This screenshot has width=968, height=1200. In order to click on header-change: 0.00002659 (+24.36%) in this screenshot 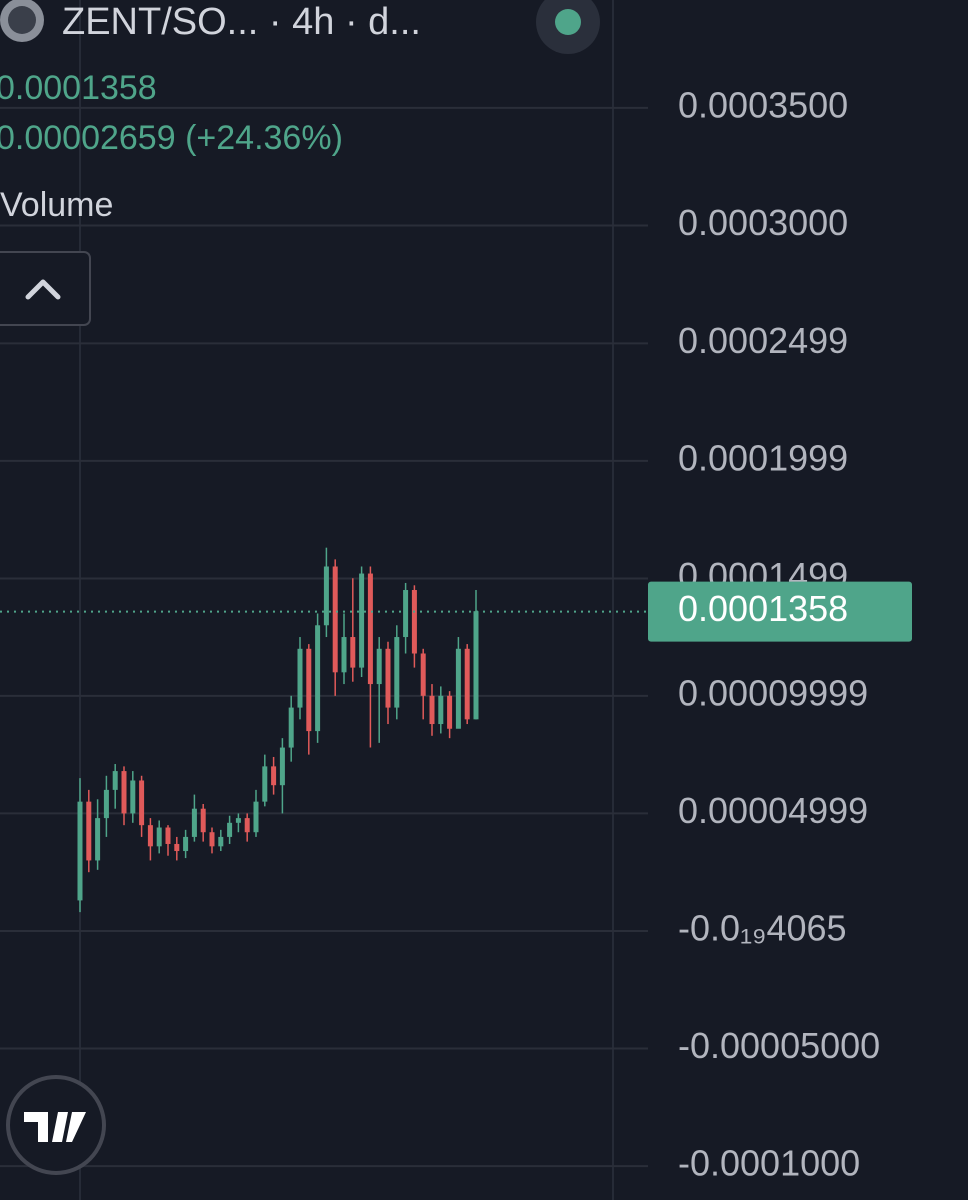, I will do `click(171, 138)`.